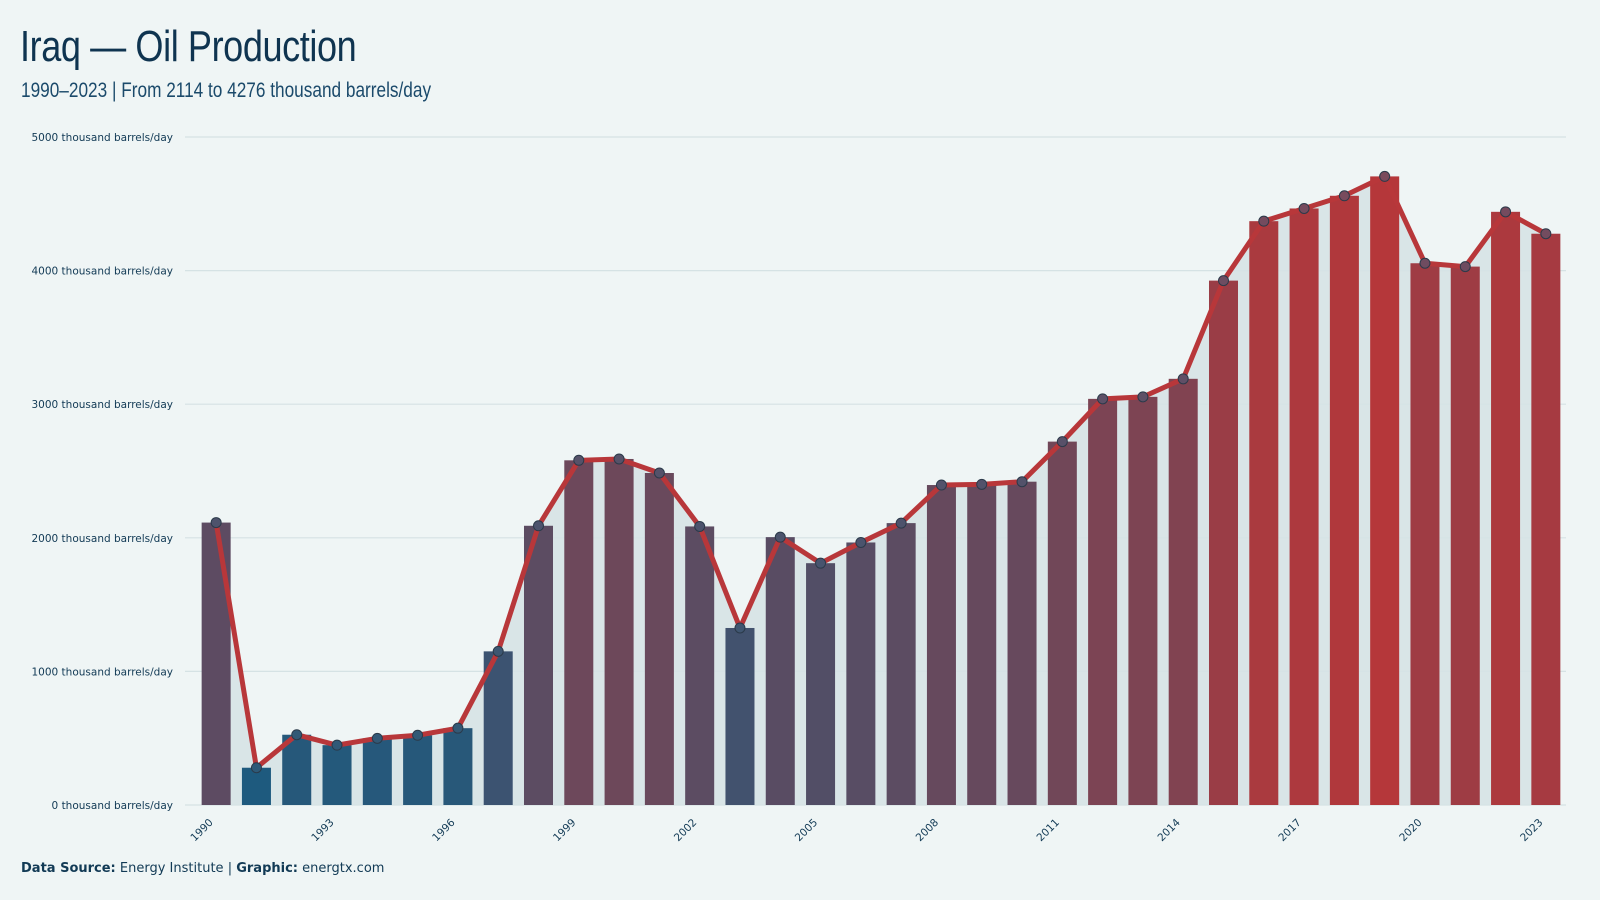 This screenshot has height=900, width=1600. What do you see at coordinates (1385, 176) in the screenshot?
I see `point-2019` at bounding box center [1385, 176].